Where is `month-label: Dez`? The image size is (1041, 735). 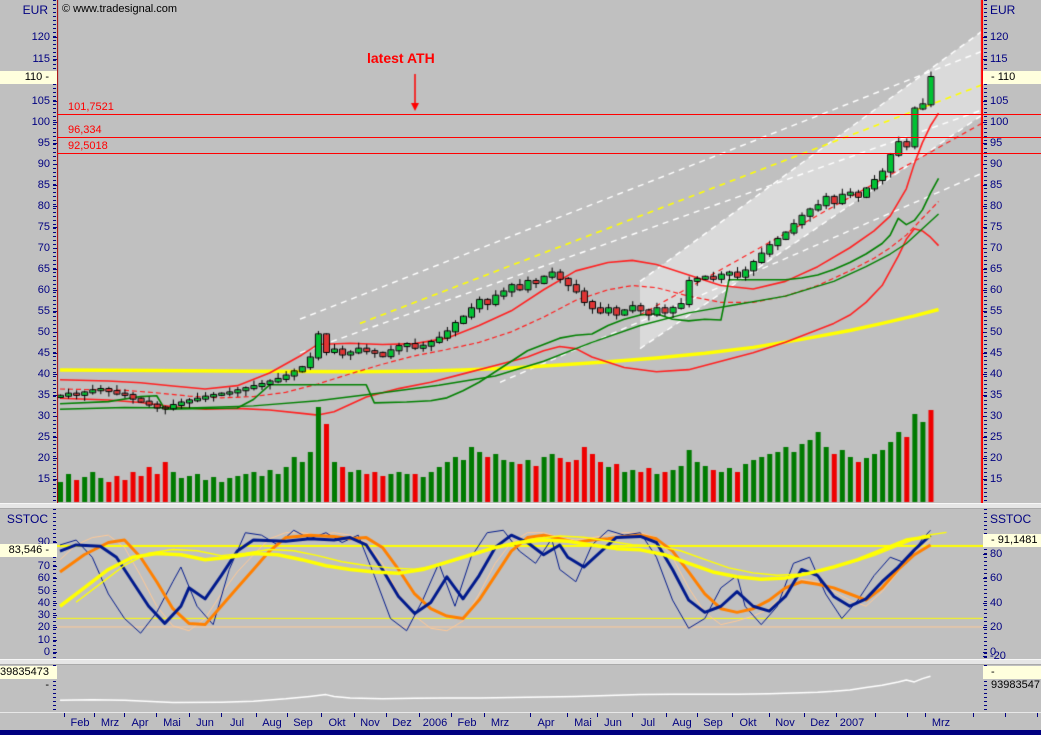
month-label: Dez is located at coordinates (820, 723).